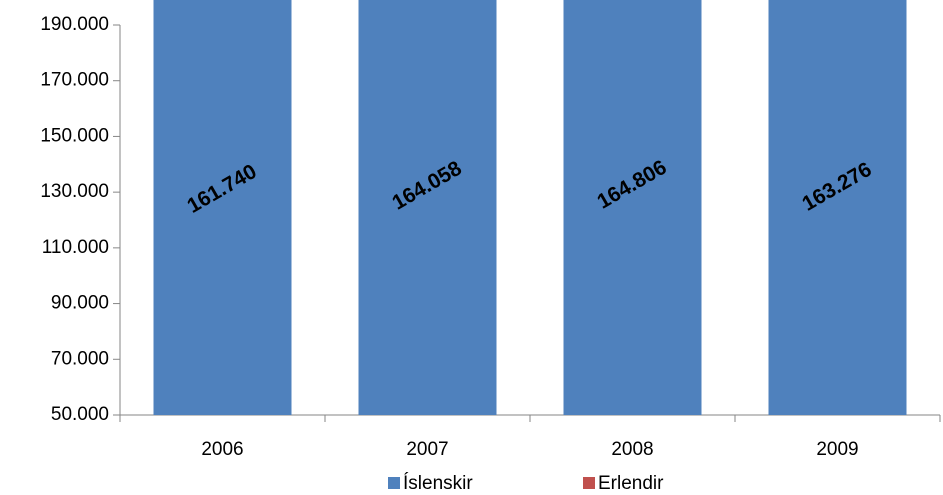 Image resolution: width=943 pixels, height=495 pixels. I want to click on y-tick-label: 70.000, so click(80, 358).